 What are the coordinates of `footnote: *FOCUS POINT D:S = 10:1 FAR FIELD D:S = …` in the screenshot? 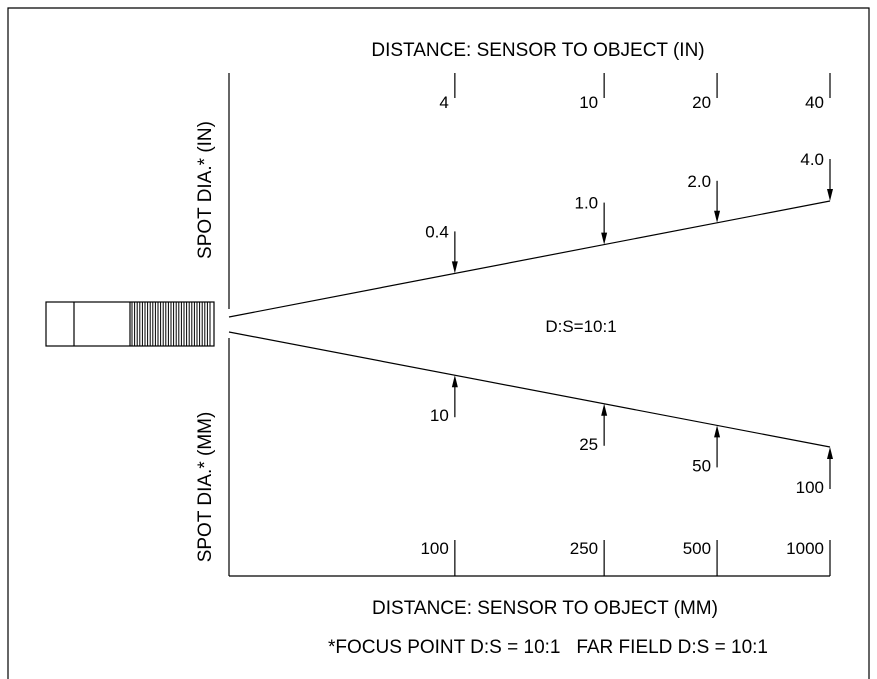 It's located at (548, 647).